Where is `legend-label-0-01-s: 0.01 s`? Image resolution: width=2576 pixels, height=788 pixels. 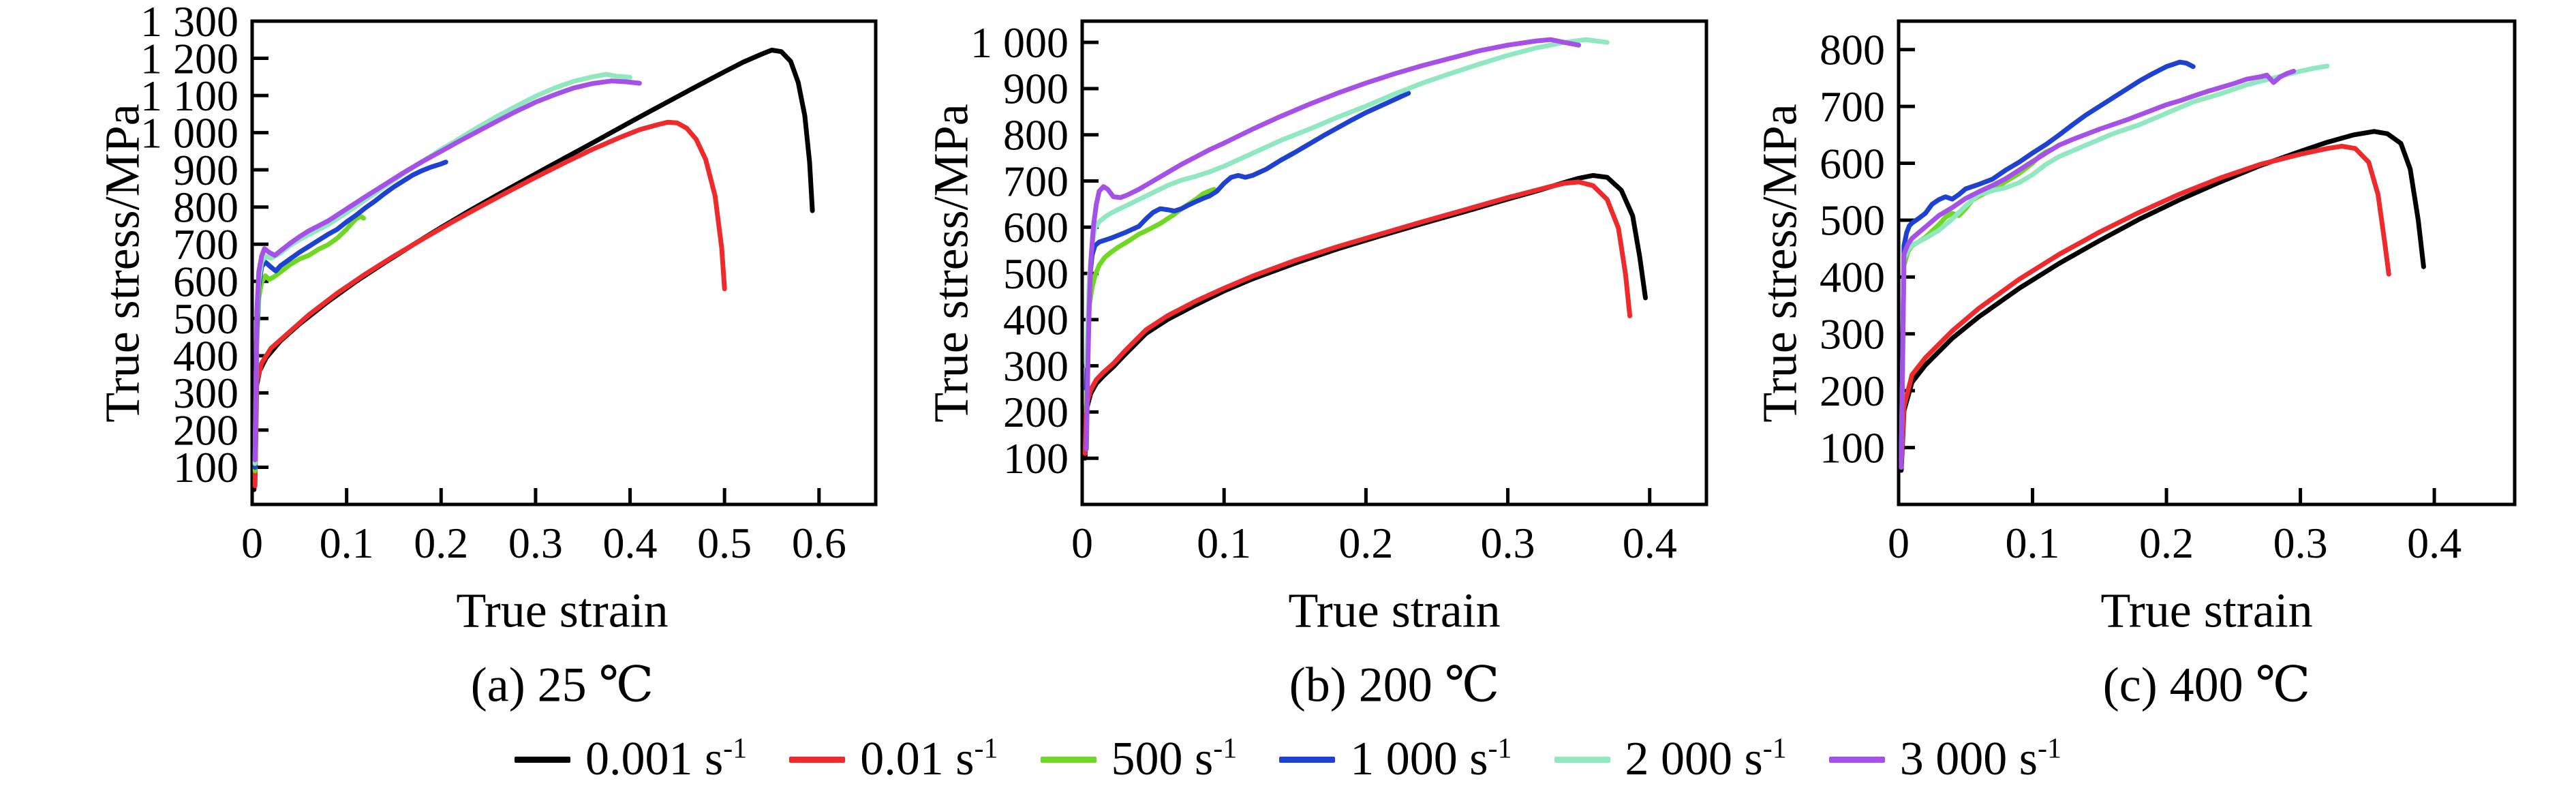 legend-label-0-01-s: 0.01 s is located at coordinates (917, 759).